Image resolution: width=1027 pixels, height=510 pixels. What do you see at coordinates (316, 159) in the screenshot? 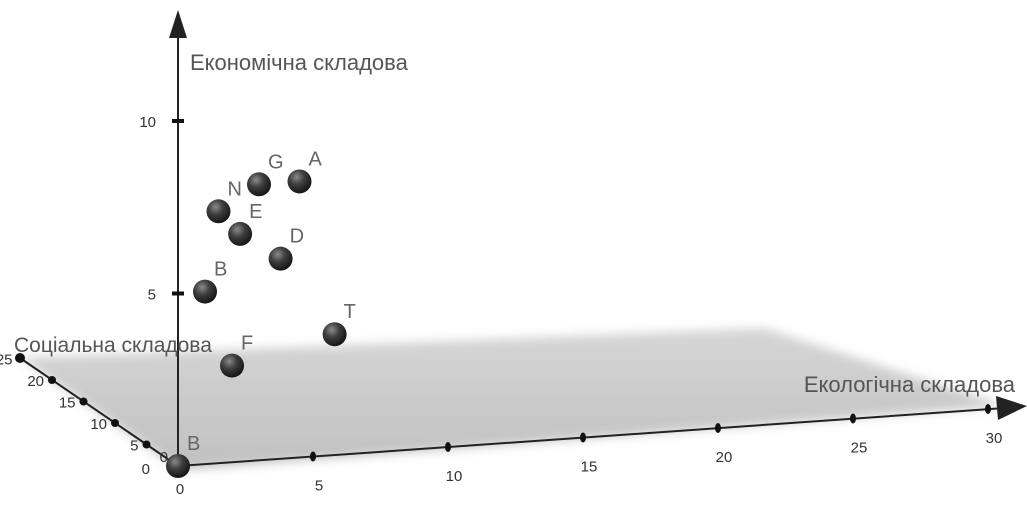
I see `data-point-label: A` at bounding box center [316, 159].